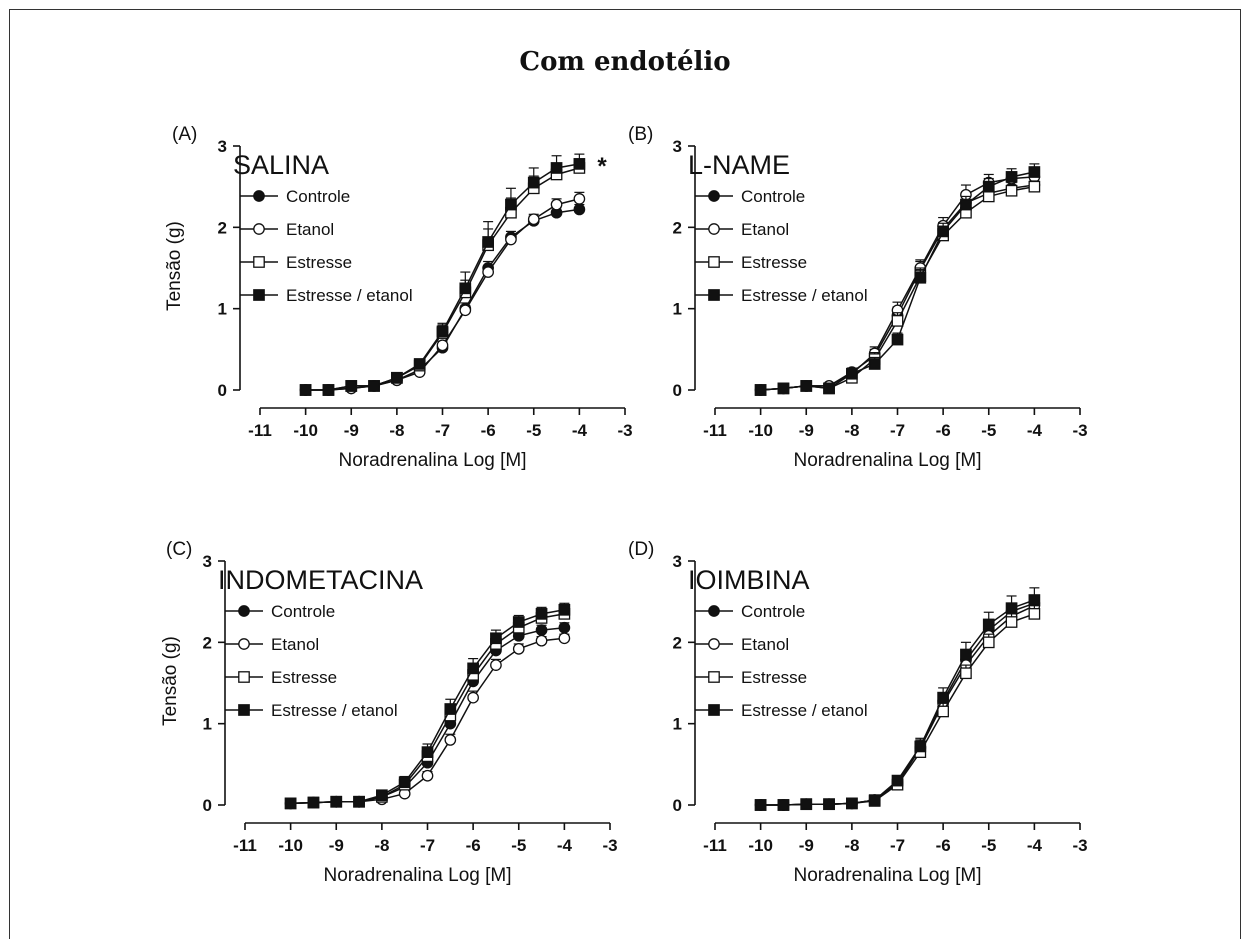 The width and height of the screenshot is (1251, 941). Describe the element at coordinates (988, 845) in the screenshot. I see `x-tick-label: -5` at that location.